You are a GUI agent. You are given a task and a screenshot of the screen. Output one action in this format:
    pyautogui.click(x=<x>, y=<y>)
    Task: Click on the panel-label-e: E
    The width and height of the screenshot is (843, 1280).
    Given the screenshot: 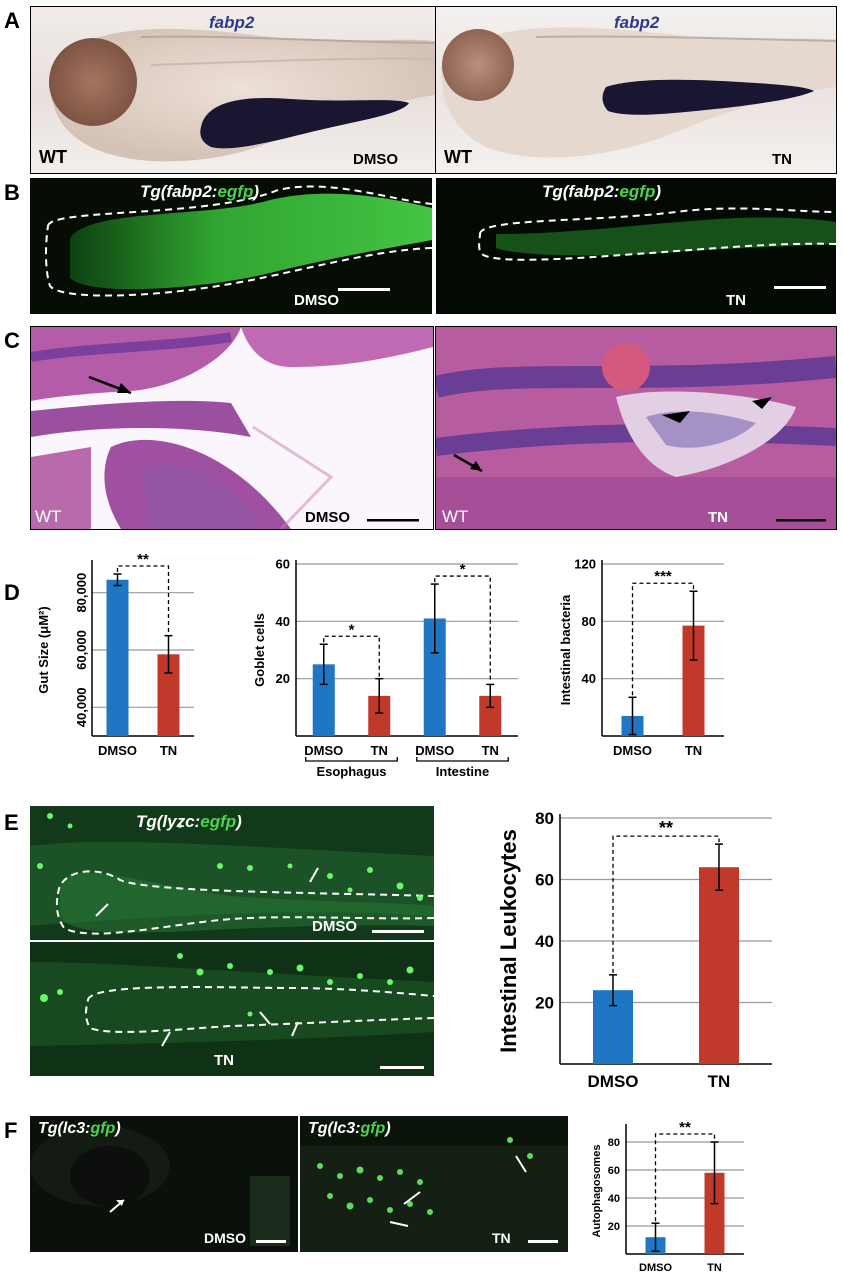 What is the action you would take?
    pyautogui.click(x=11, y=822)
    